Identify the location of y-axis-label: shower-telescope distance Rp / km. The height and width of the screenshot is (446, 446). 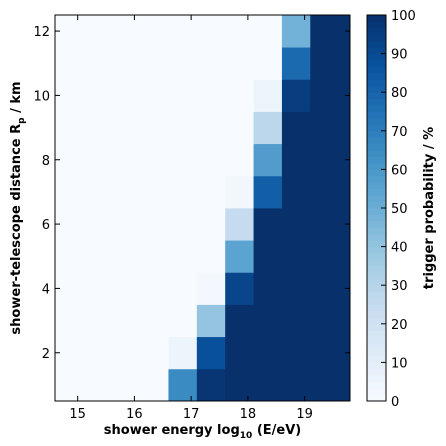
(18, 207).